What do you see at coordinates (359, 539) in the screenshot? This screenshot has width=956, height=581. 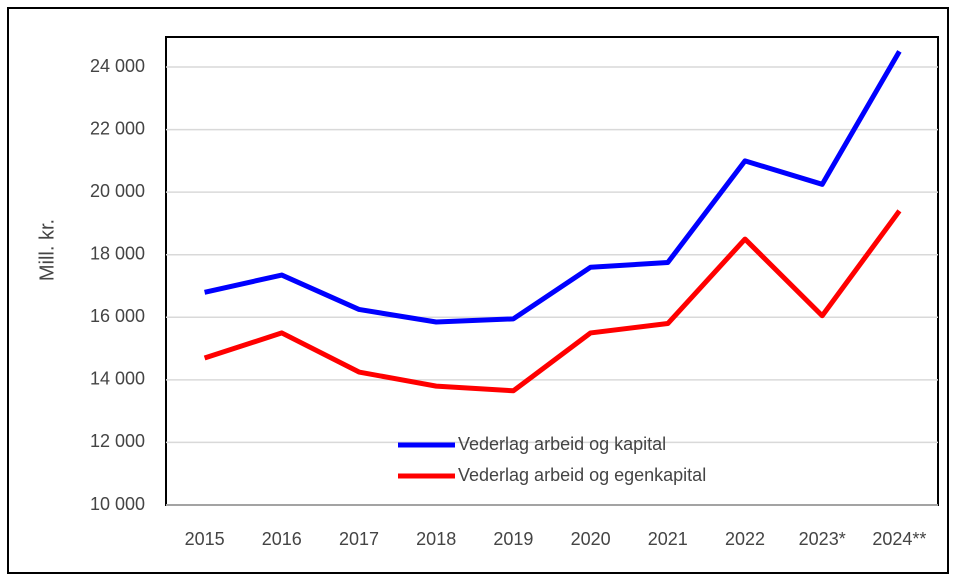 I see `x-tick-label: 2017` at bounding box center [359, 539].